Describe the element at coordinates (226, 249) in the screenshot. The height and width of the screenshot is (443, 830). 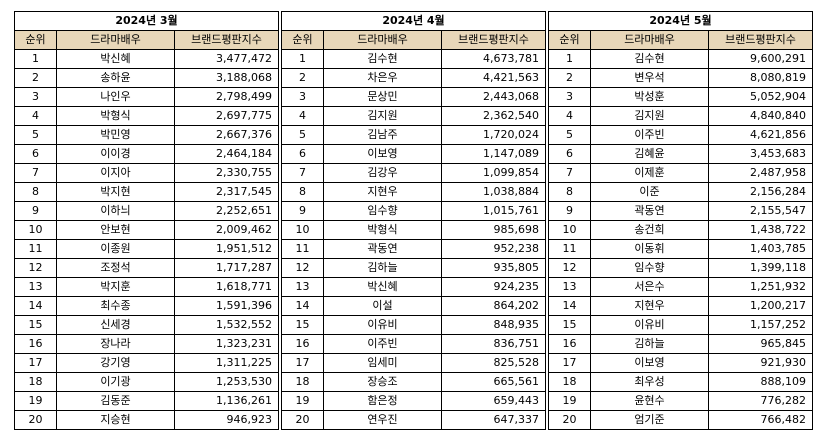
I see `brand-index-cell: 1,951,512` at that location.